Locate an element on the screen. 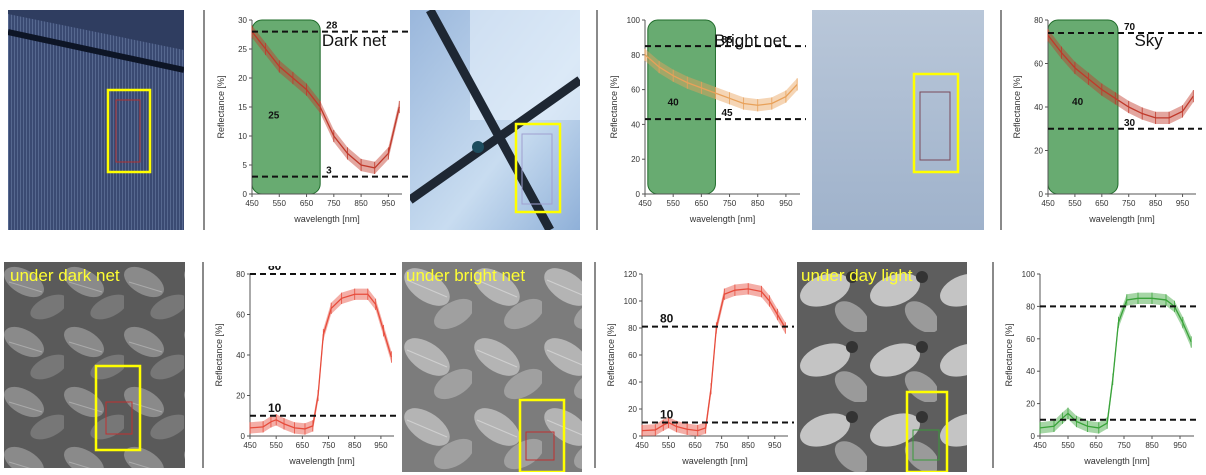 The width and height of the screenshot is (1206, 475). under-dark-net-photo: under dark net is located at coordinates (94, 365).